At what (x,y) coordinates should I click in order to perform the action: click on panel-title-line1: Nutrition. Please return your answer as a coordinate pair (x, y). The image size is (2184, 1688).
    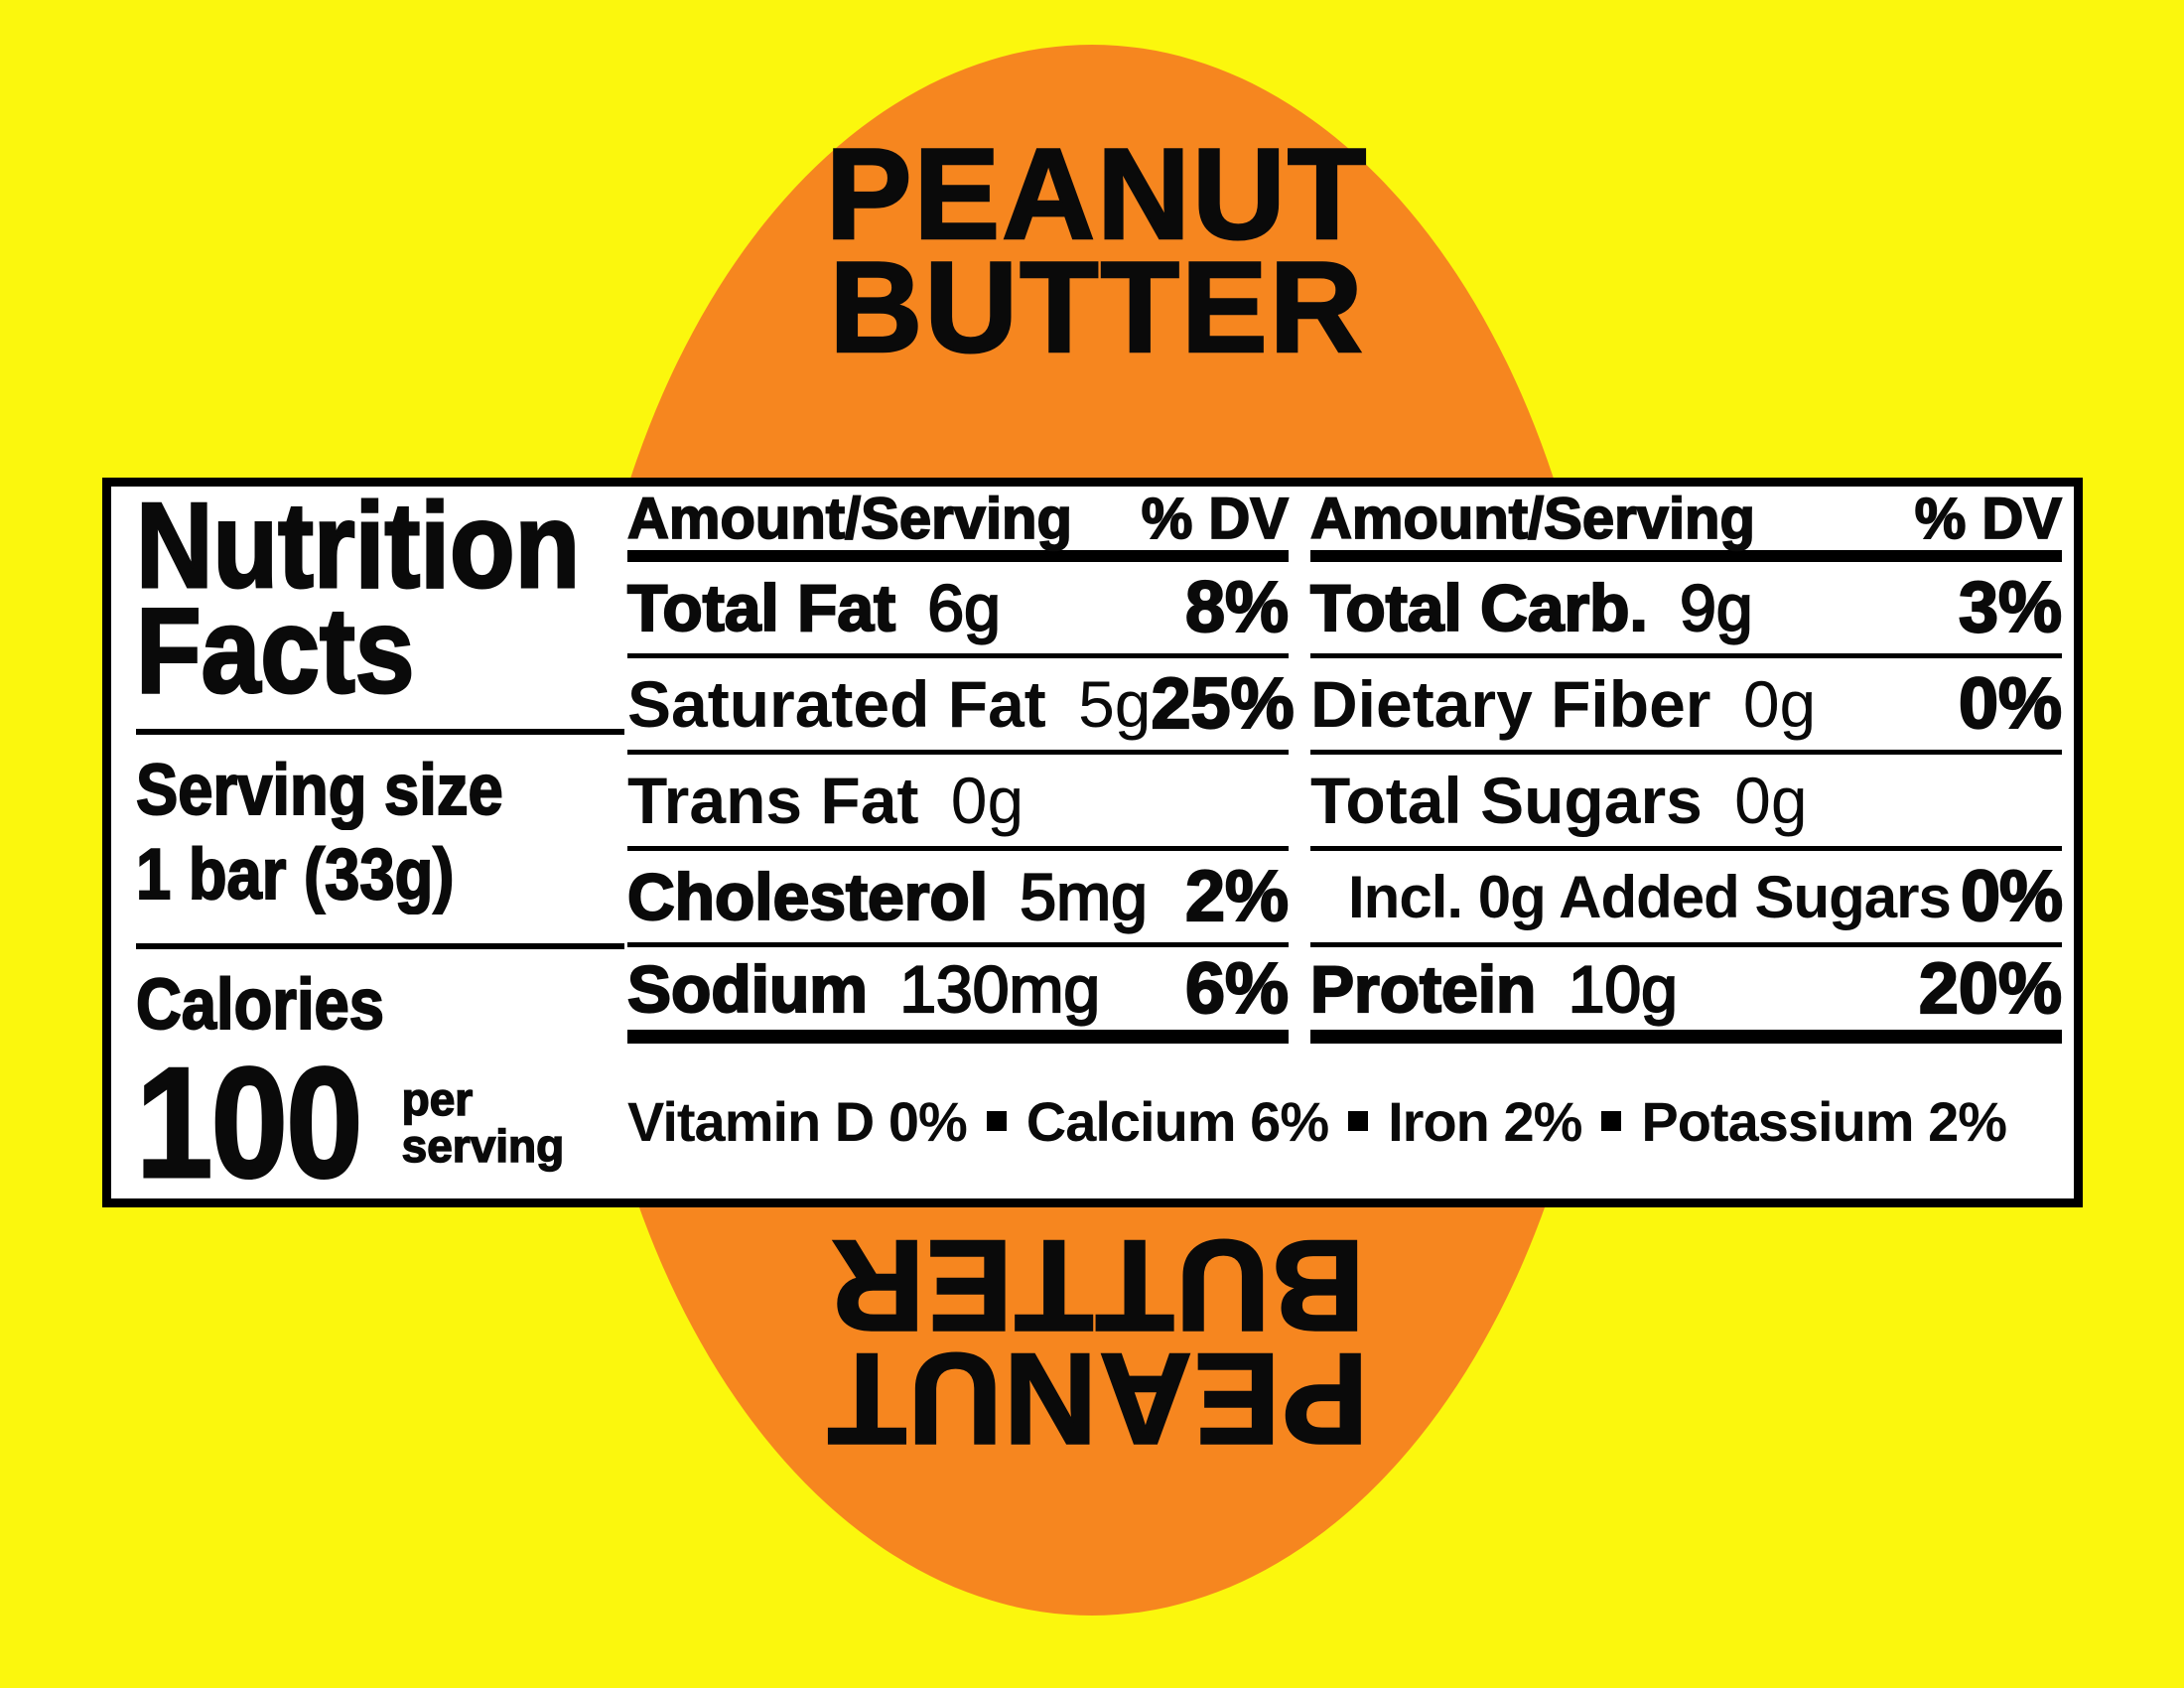
    Looking at the image, I should click on (358, 545).